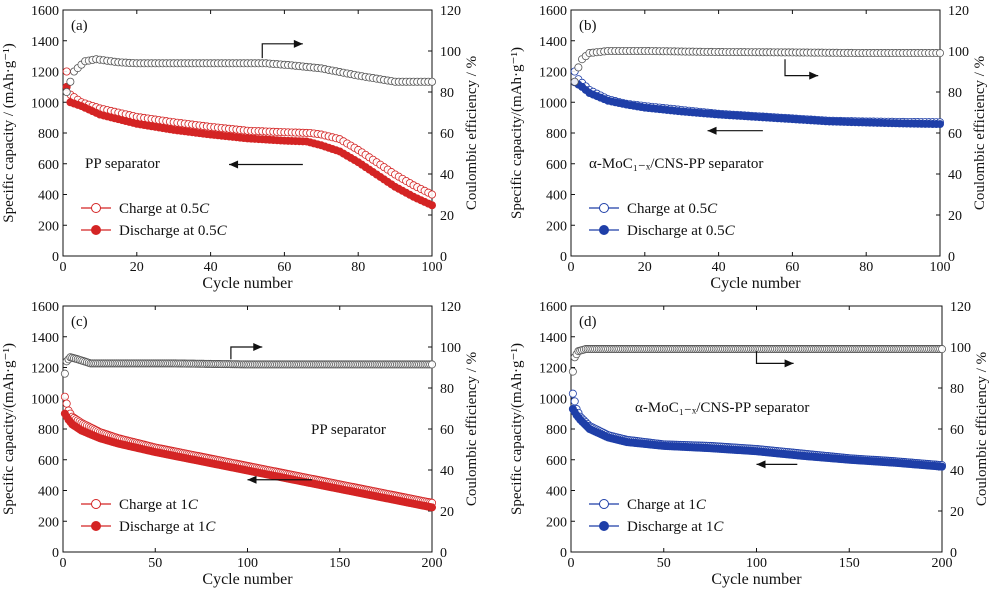 This screenshot has height=593, width=1000. Describe the element at coordinates (339, 563) in the screenshot. I see `x-tick-label: 150` at that location.